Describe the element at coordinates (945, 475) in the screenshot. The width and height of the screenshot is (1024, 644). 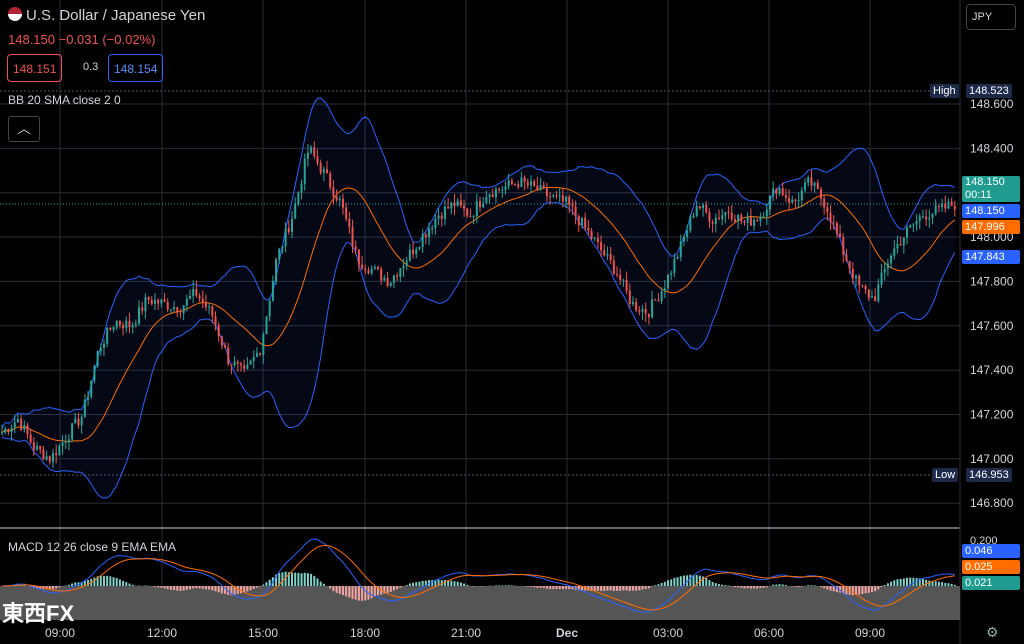
I see `low-tag: Low` at that location.